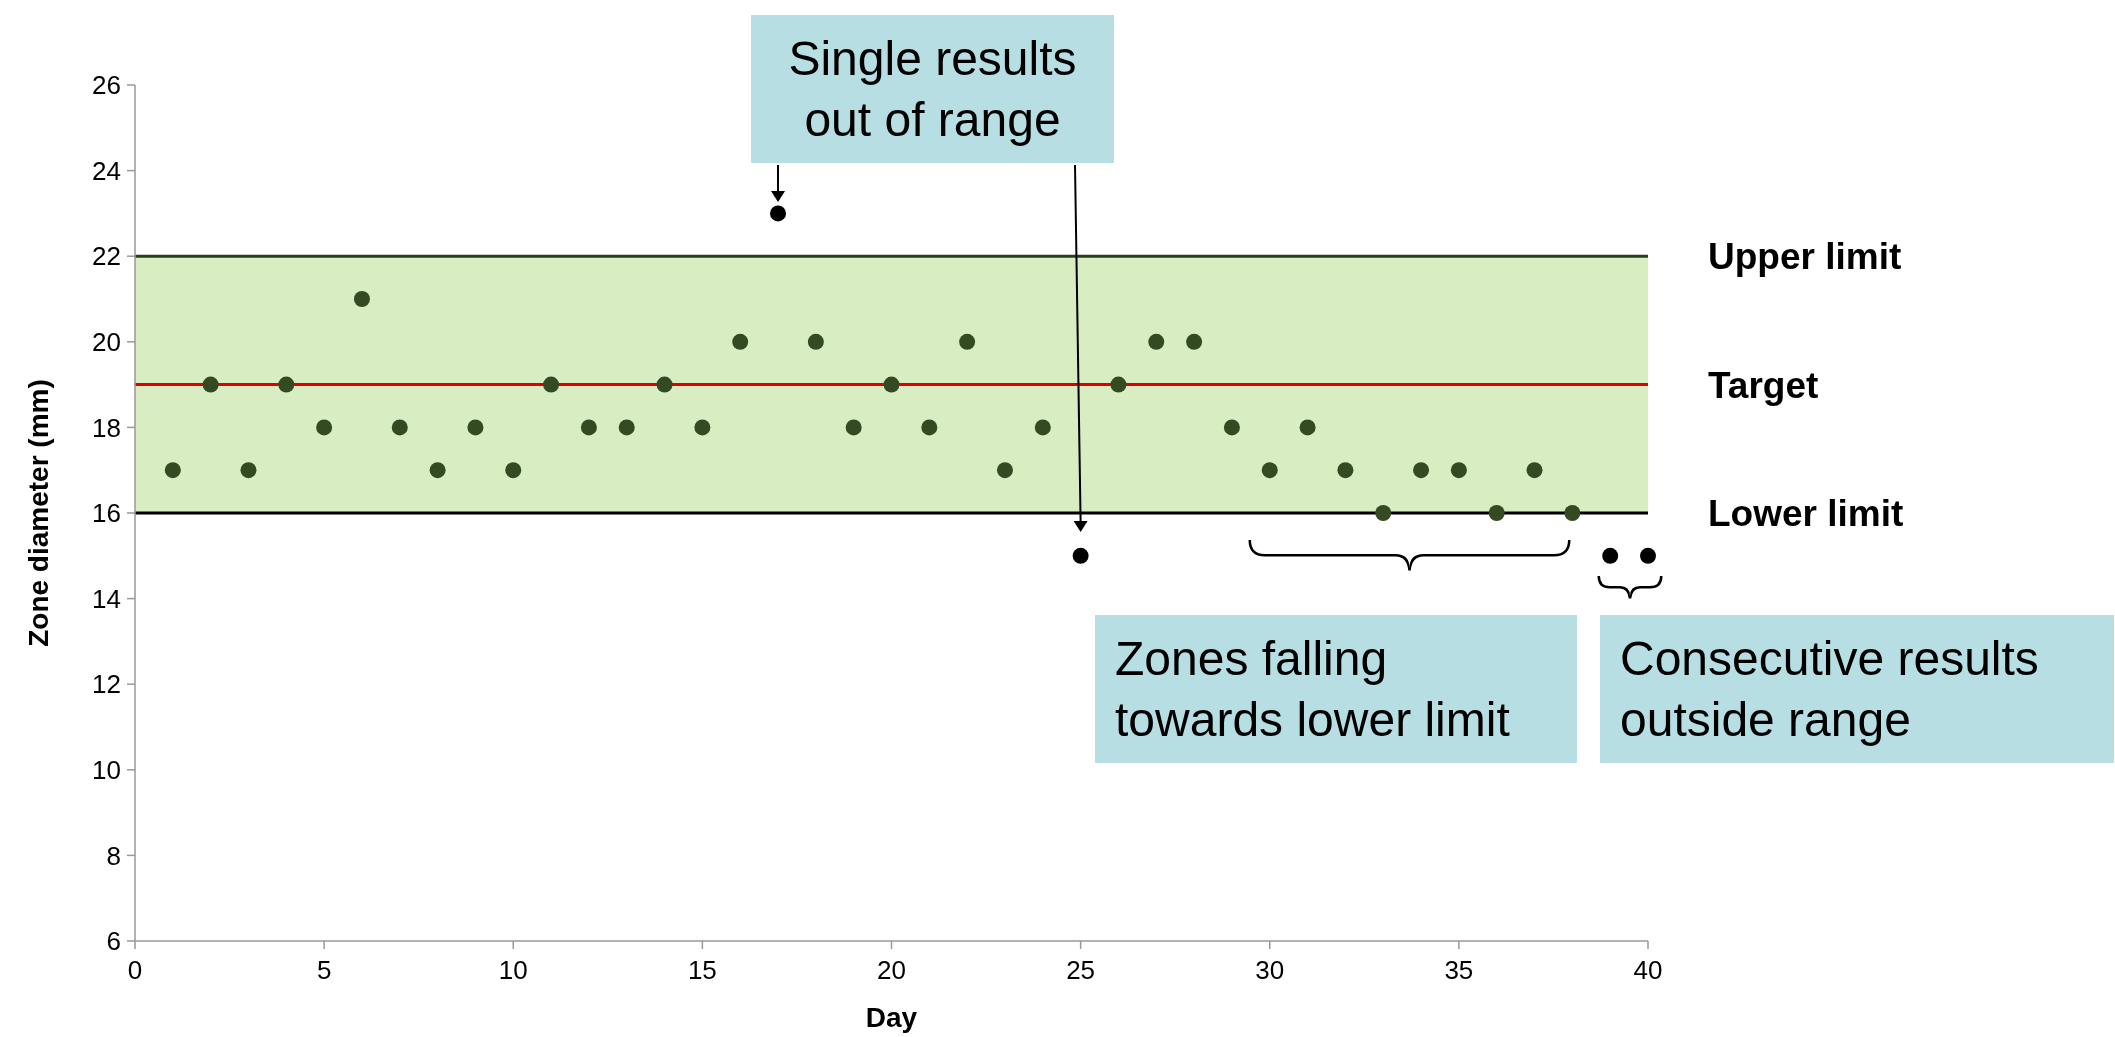  I want to click on y-axis-title: Zone diameter (mm), so click(38, 513).